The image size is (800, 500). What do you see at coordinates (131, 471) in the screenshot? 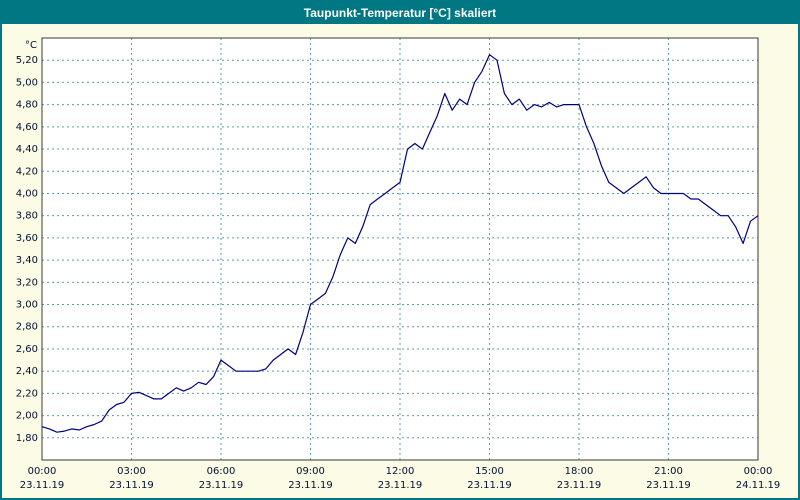
I see `svg-text: 03:00` at bounding box center [131, 471].